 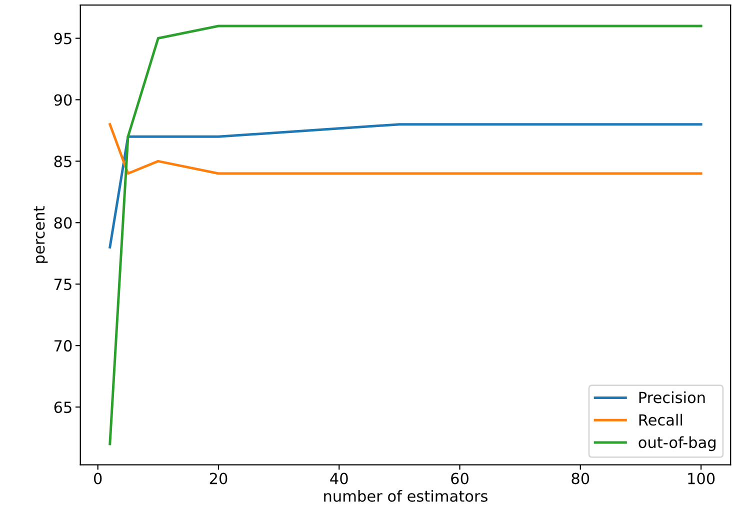 What do you see at coordinates (672, 397) in the screenshot?
I see `legend-label: Precision` at bounding box center [672, 397].